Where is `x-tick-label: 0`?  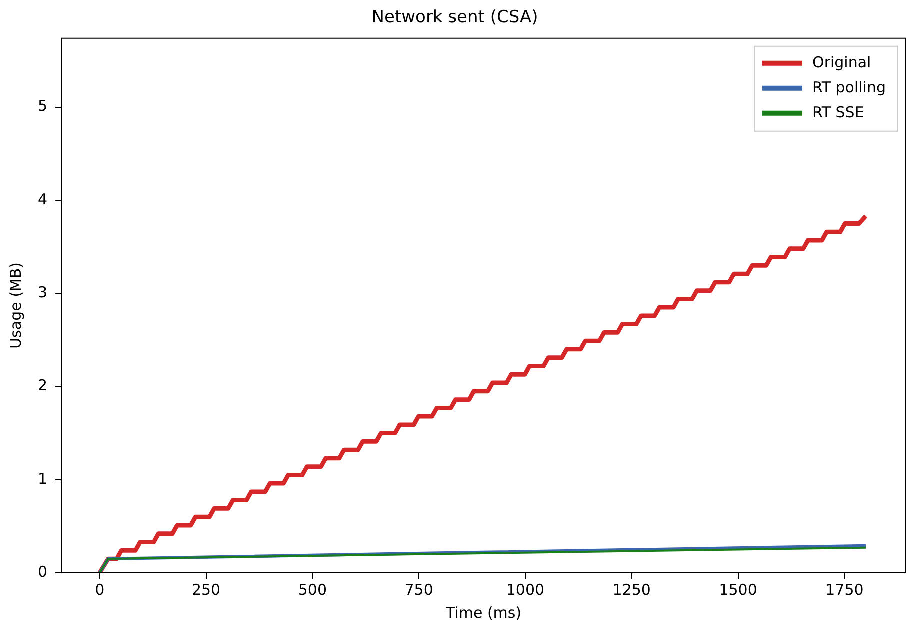 x-tick-label: 0 is located at coordinates (100, 589).